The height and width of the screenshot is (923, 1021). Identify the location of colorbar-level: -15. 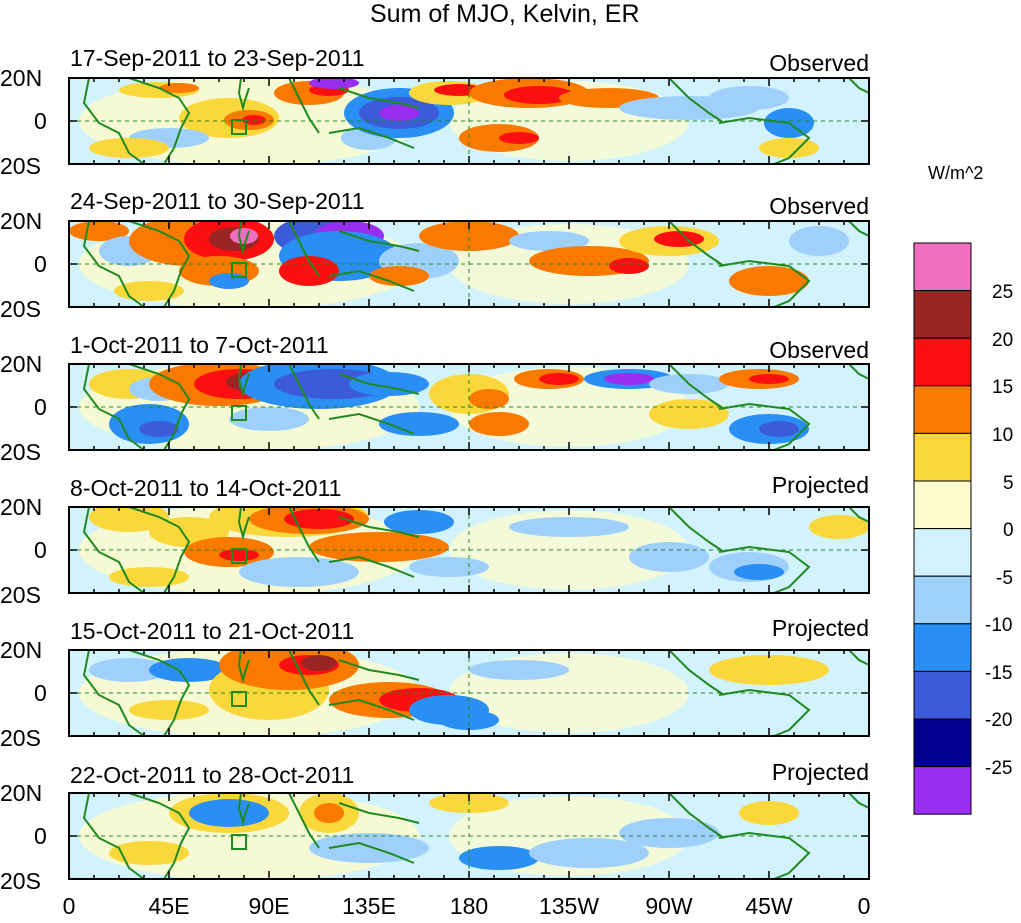
(999, 673).